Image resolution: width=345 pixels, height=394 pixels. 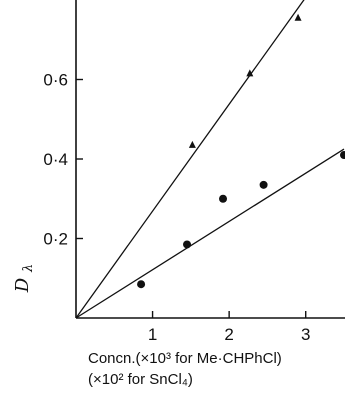 What do you see at coordinates (55, 80) in the screenshot?
I see `y-tick-label: 0·6` at bounding box center [55, 80].